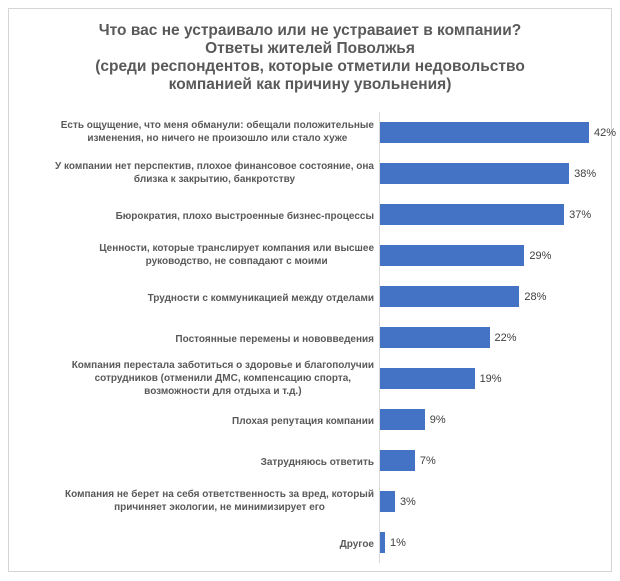 The height and width of the screenshot is (581, 620). I want to click on value-label: 22%, so click(505, 337).